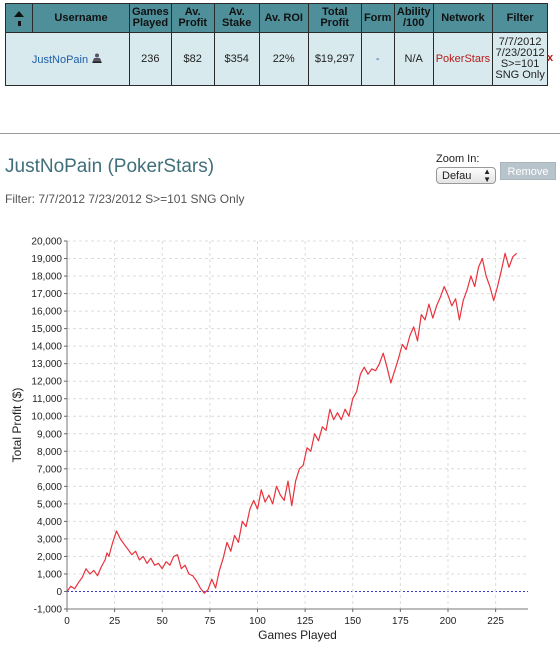  What do you see at coordinates (48, 610) in the screenshot?
I see `y-tick-label: -1,000` at bounding box center [48, 610].